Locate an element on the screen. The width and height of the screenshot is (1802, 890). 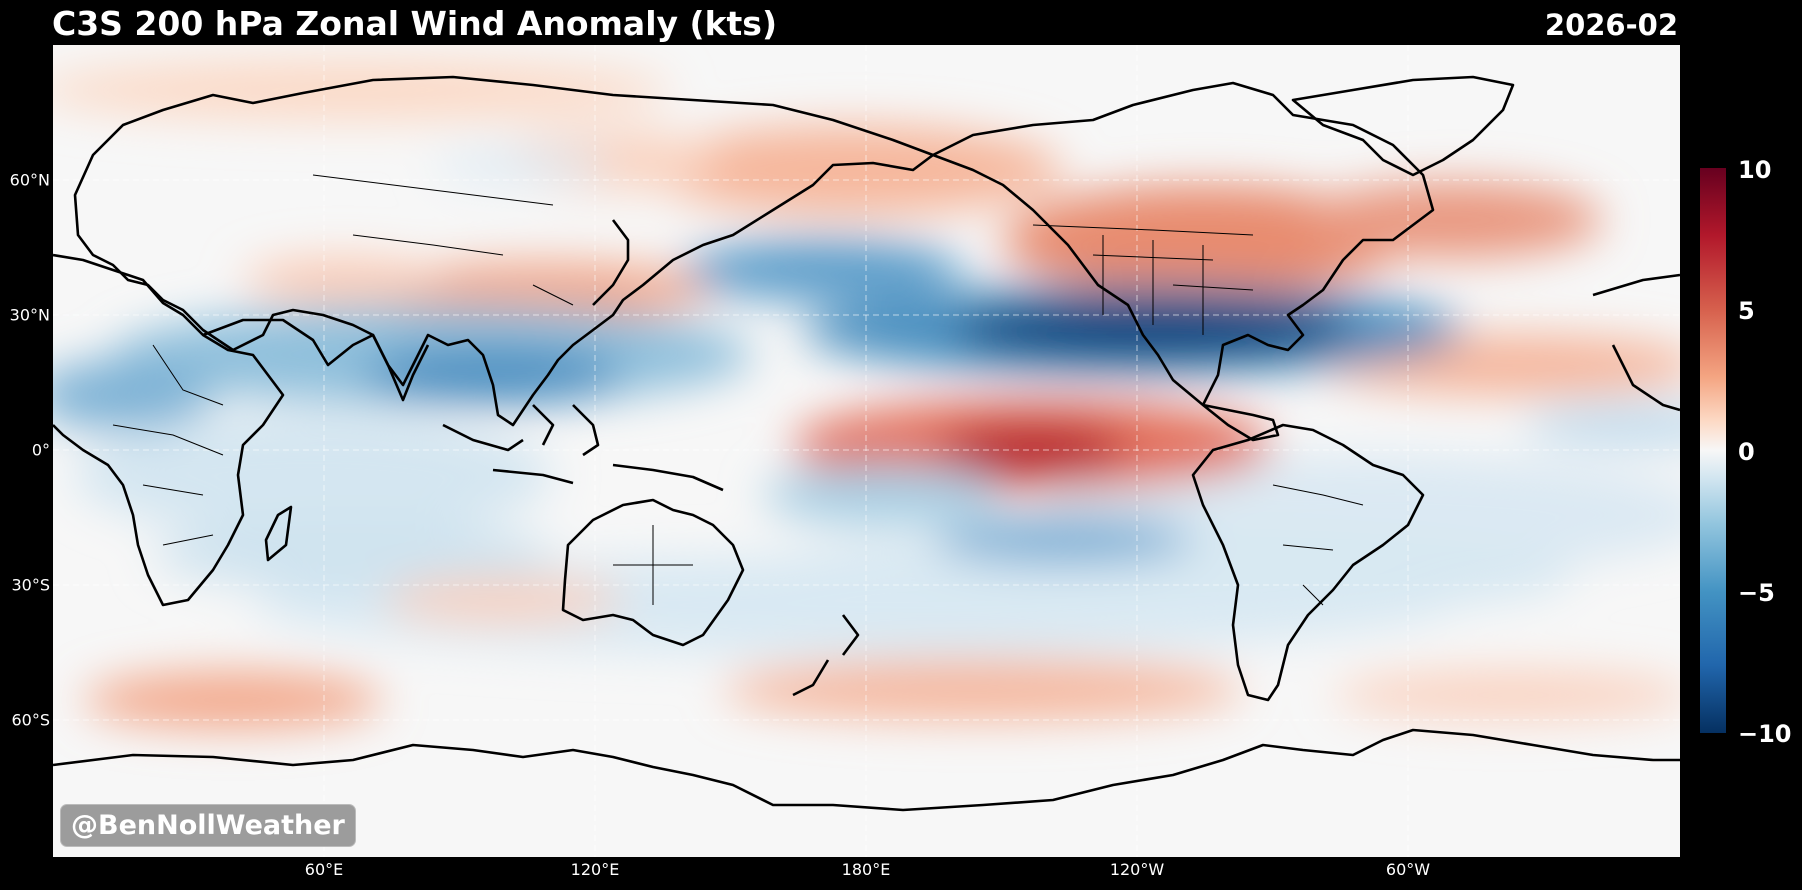
lon-label-120e: 120°E is located at coordinates (595, 869).